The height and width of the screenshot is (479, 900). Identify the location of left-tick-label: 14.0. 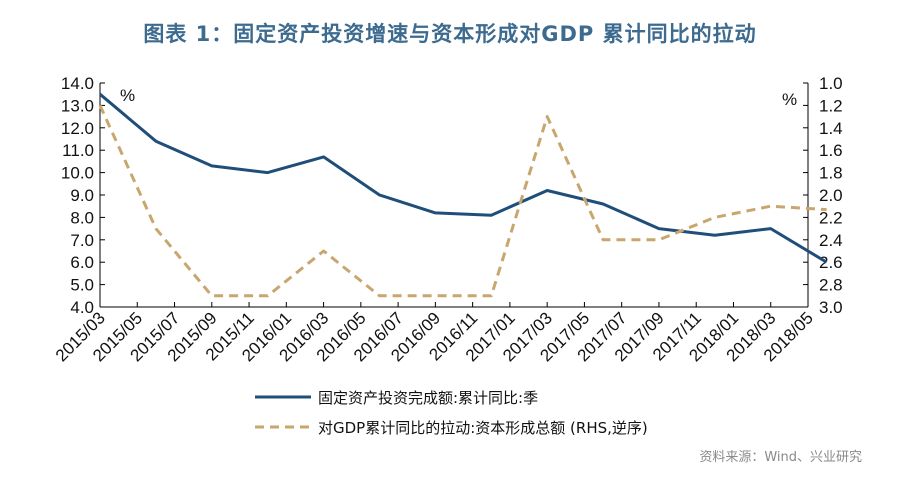
(77, 83).